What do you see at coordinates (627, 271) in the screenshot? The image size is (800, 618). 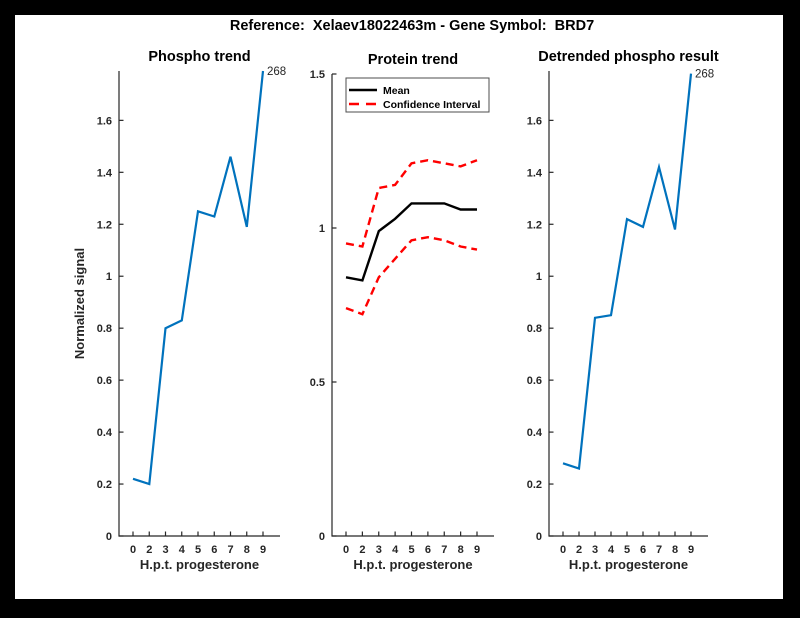 I see `series-line-detrended-phospho` at bounding box center [627, 271].